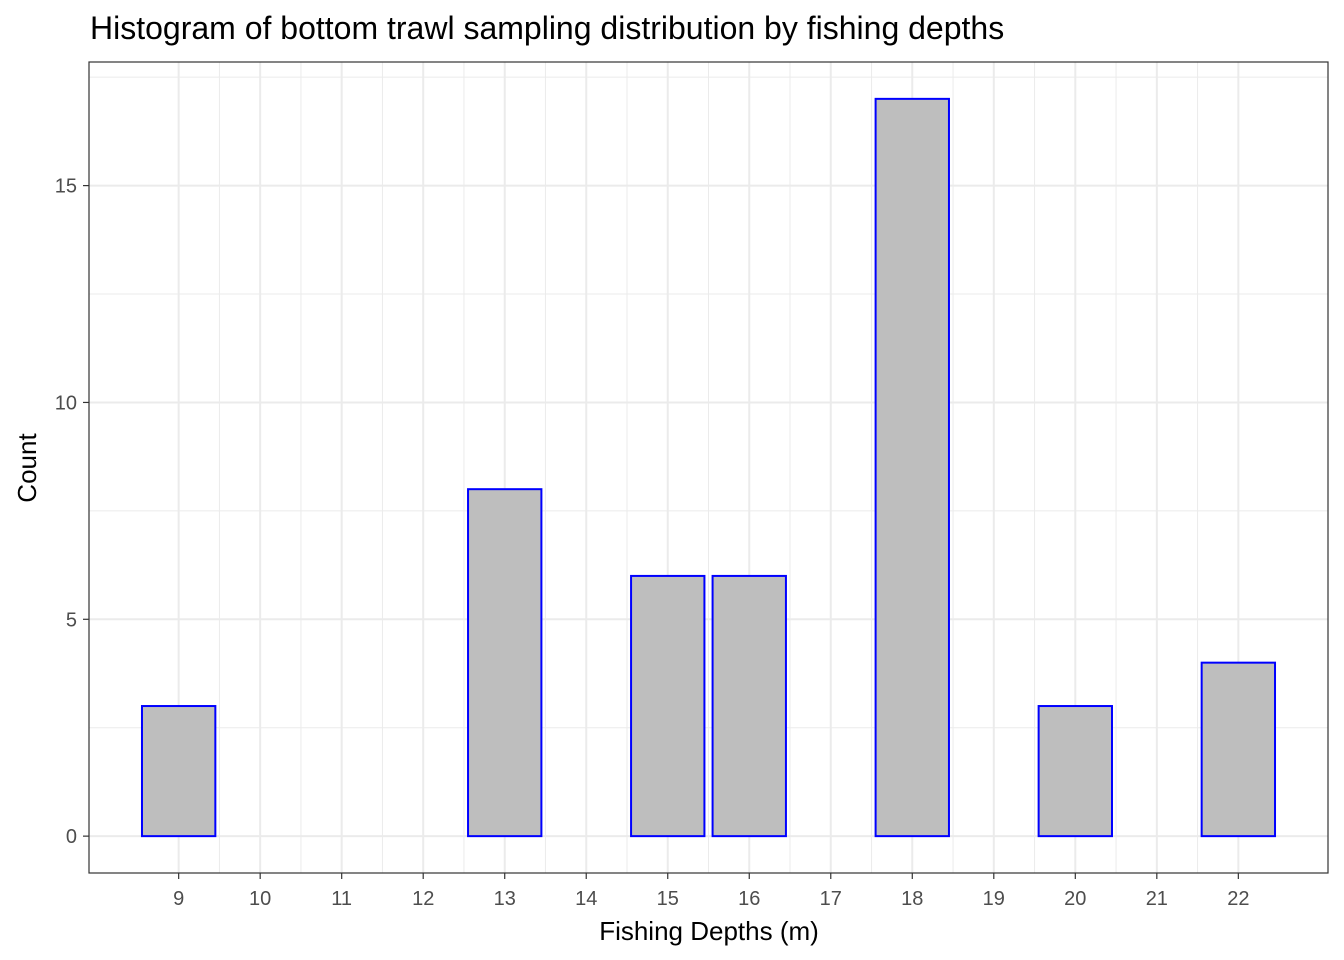  What do you see at coordinates (66, 403) in the screenshot?
I see `y-tick-label: 10` at bounding box center [66, 403].